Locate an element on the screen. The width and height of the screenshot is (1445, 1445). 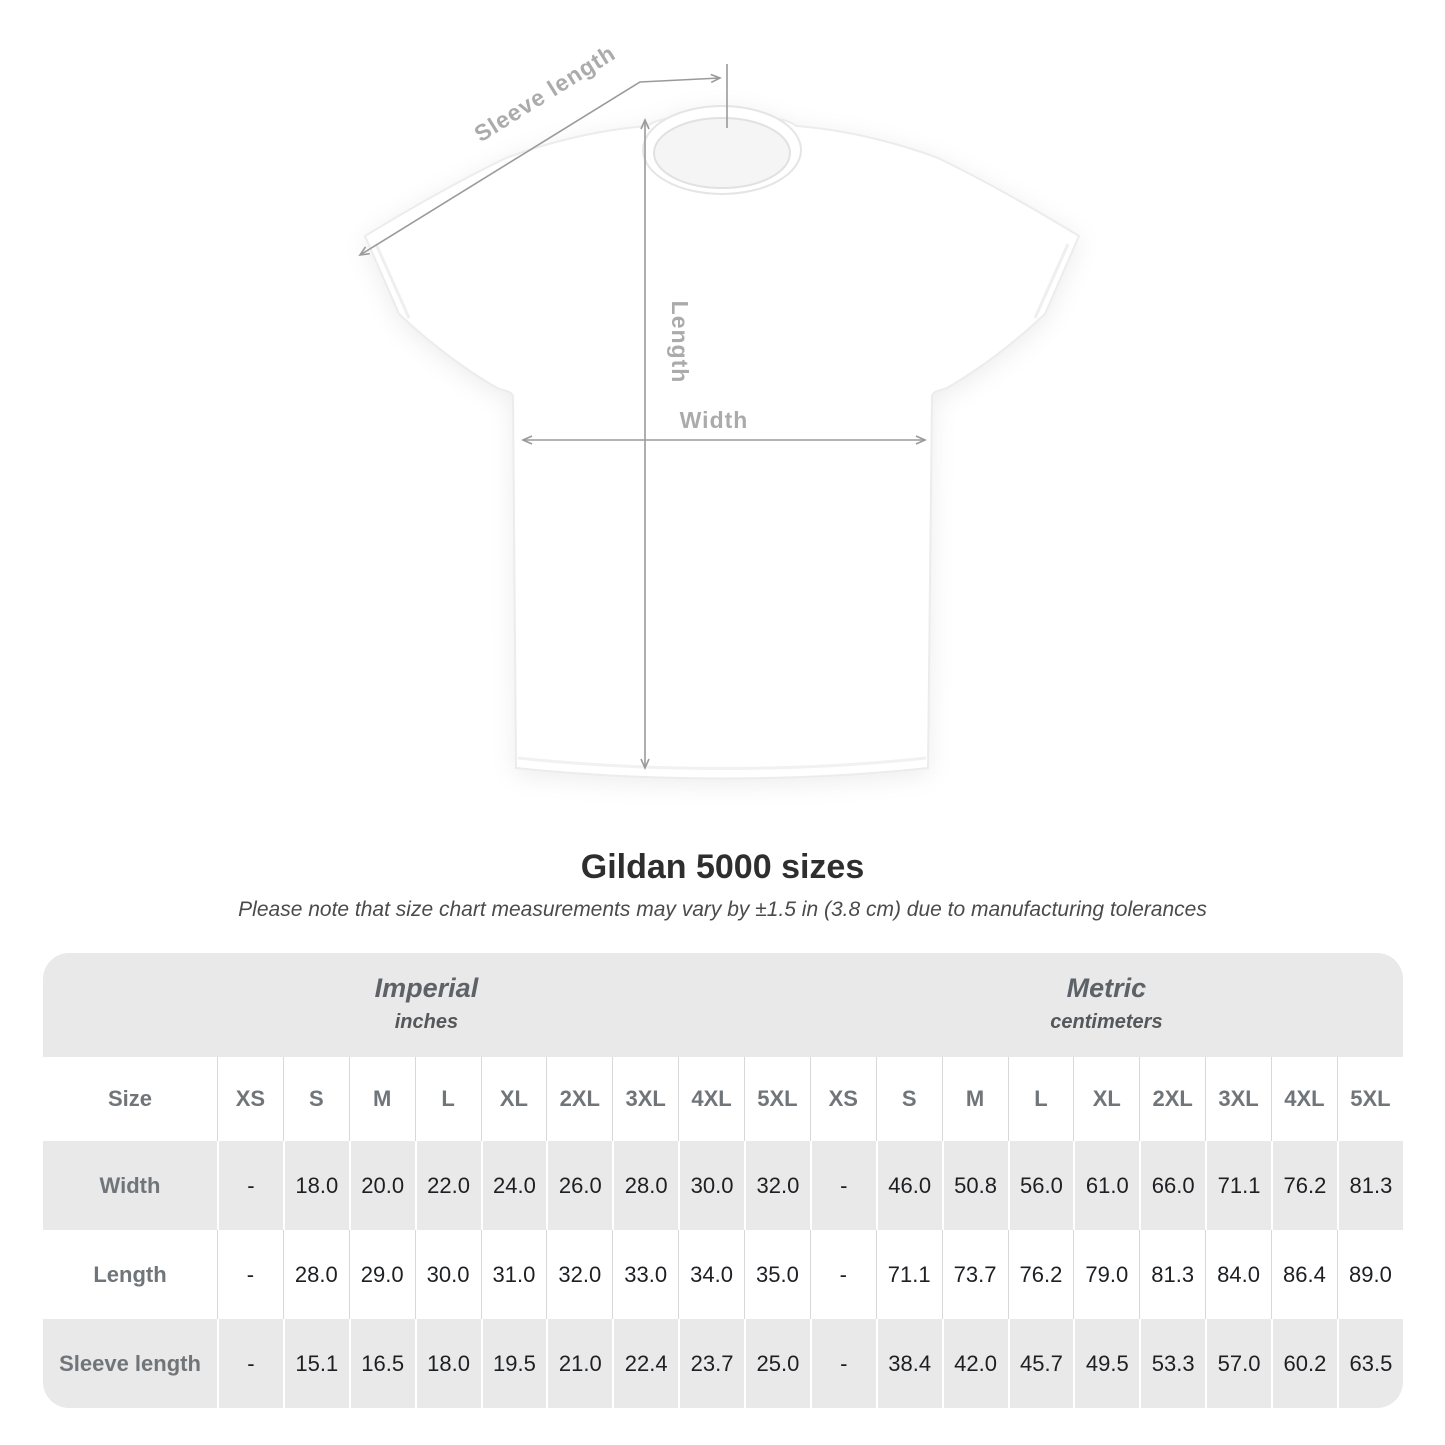
page-title: Gildan 5000 sizes is located at coordinates (722, 867).